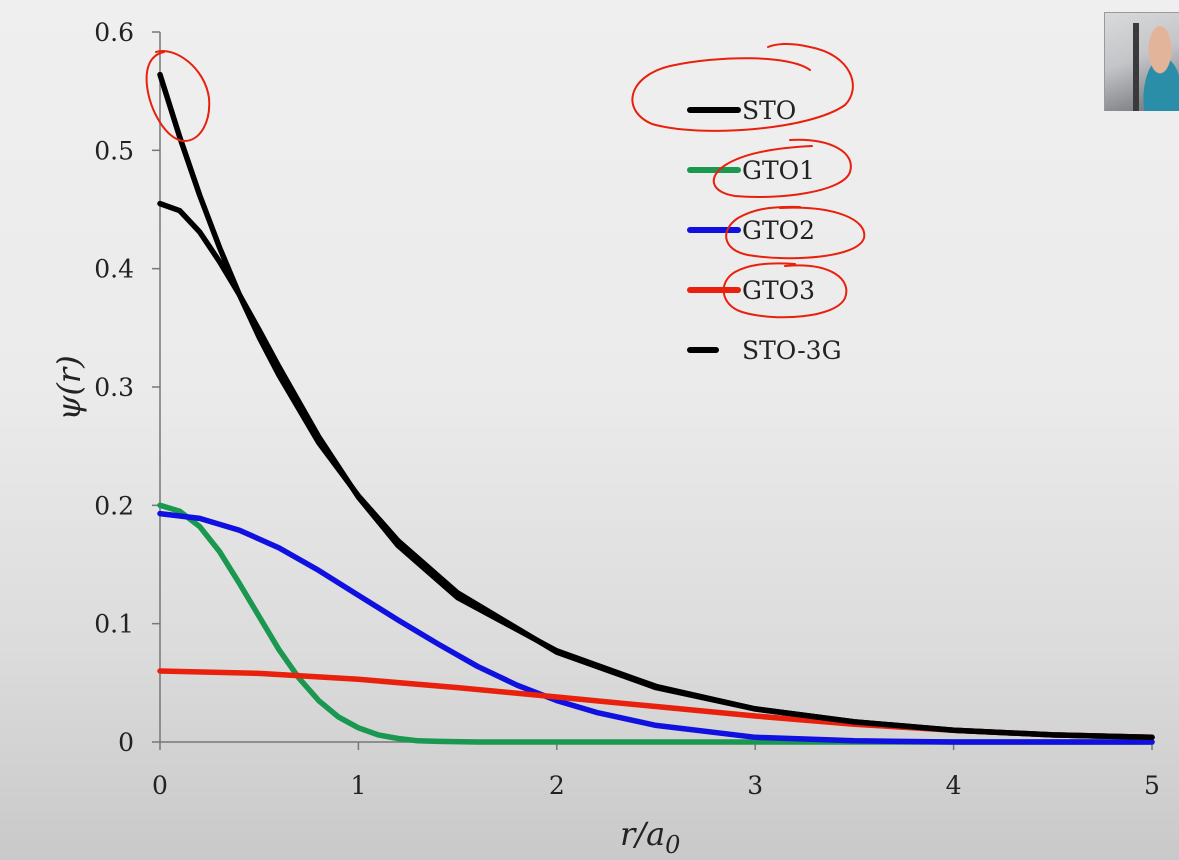 The height and width of the screenshot is (860, 1179). I want to click on x-axis-title: r/a0, so click(650, 837).